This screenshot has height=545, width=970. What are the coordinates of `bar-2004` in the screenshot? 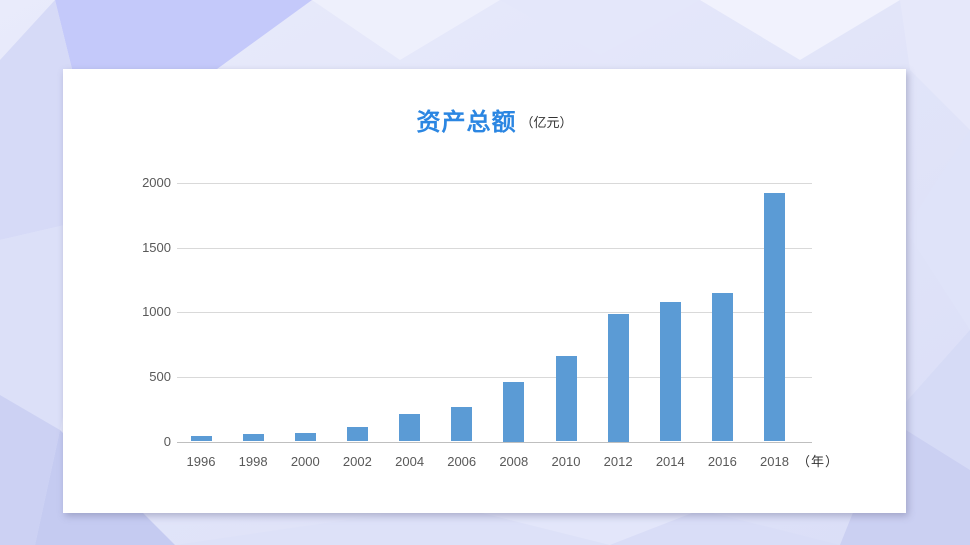 It's located at (410, 428).